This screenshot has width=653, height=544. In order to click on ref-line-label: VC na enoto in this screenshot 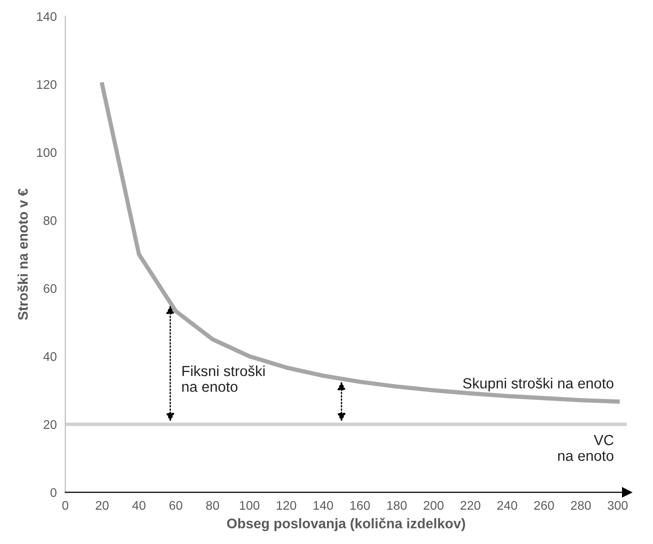, I will do `click(586, 447)`.